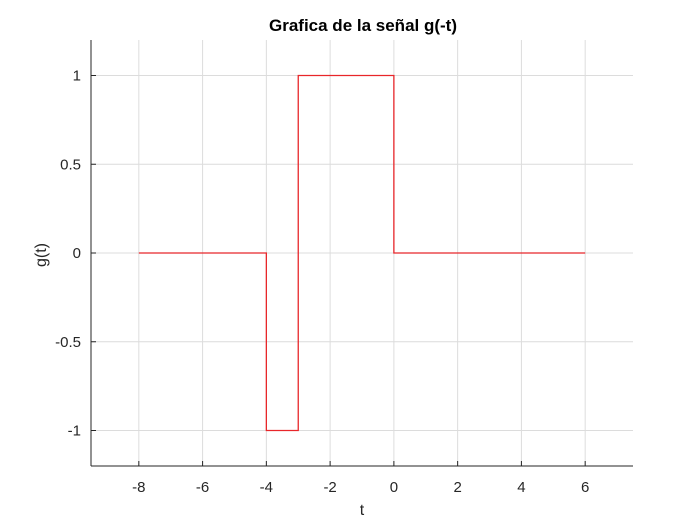  What do you see at coordinates (585, 487) in the screenshot?
I see `x-tick-label-7: 6` at bounding box center [585, 487].